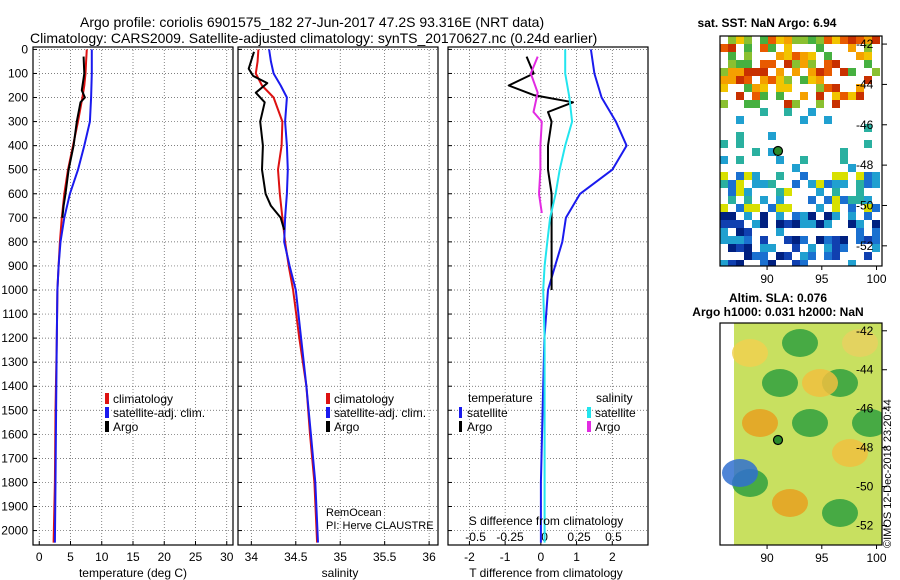 The width and height of the screenshot is (900, 580). What do you see at coordinates (133, 573) in the screenshot?
I see `temperature-xlabel: temperature (deg C)` at bounding box center [133, 573].